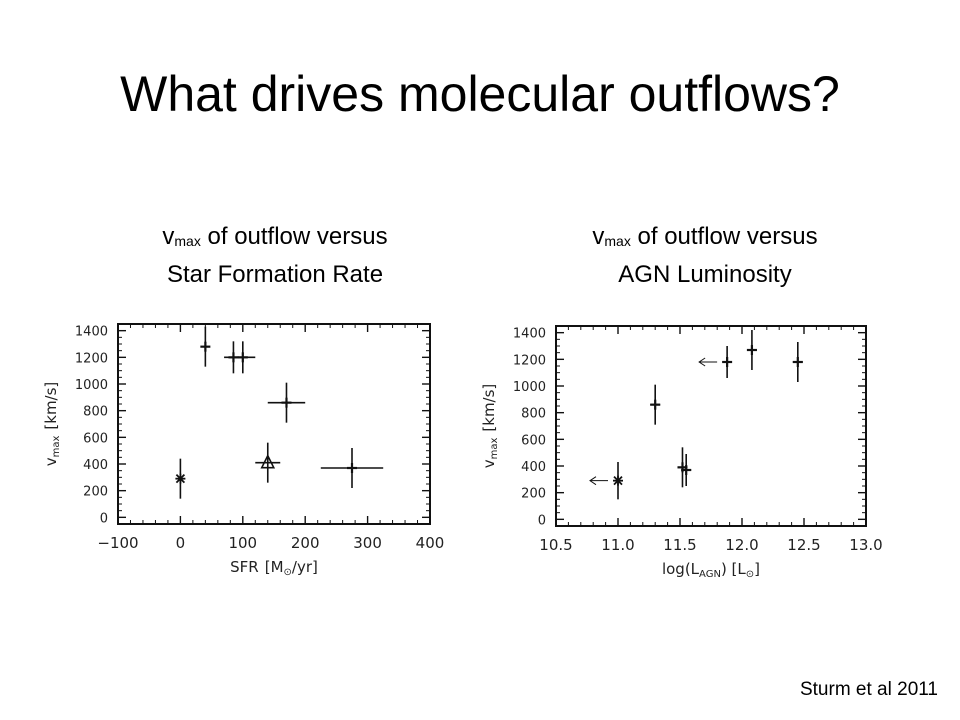 The height and width of the screenshot is (720, 960). Describe the element at coordinates (555, 545) in the screenshot. I see `x-tick-label: 10.5` at that location.